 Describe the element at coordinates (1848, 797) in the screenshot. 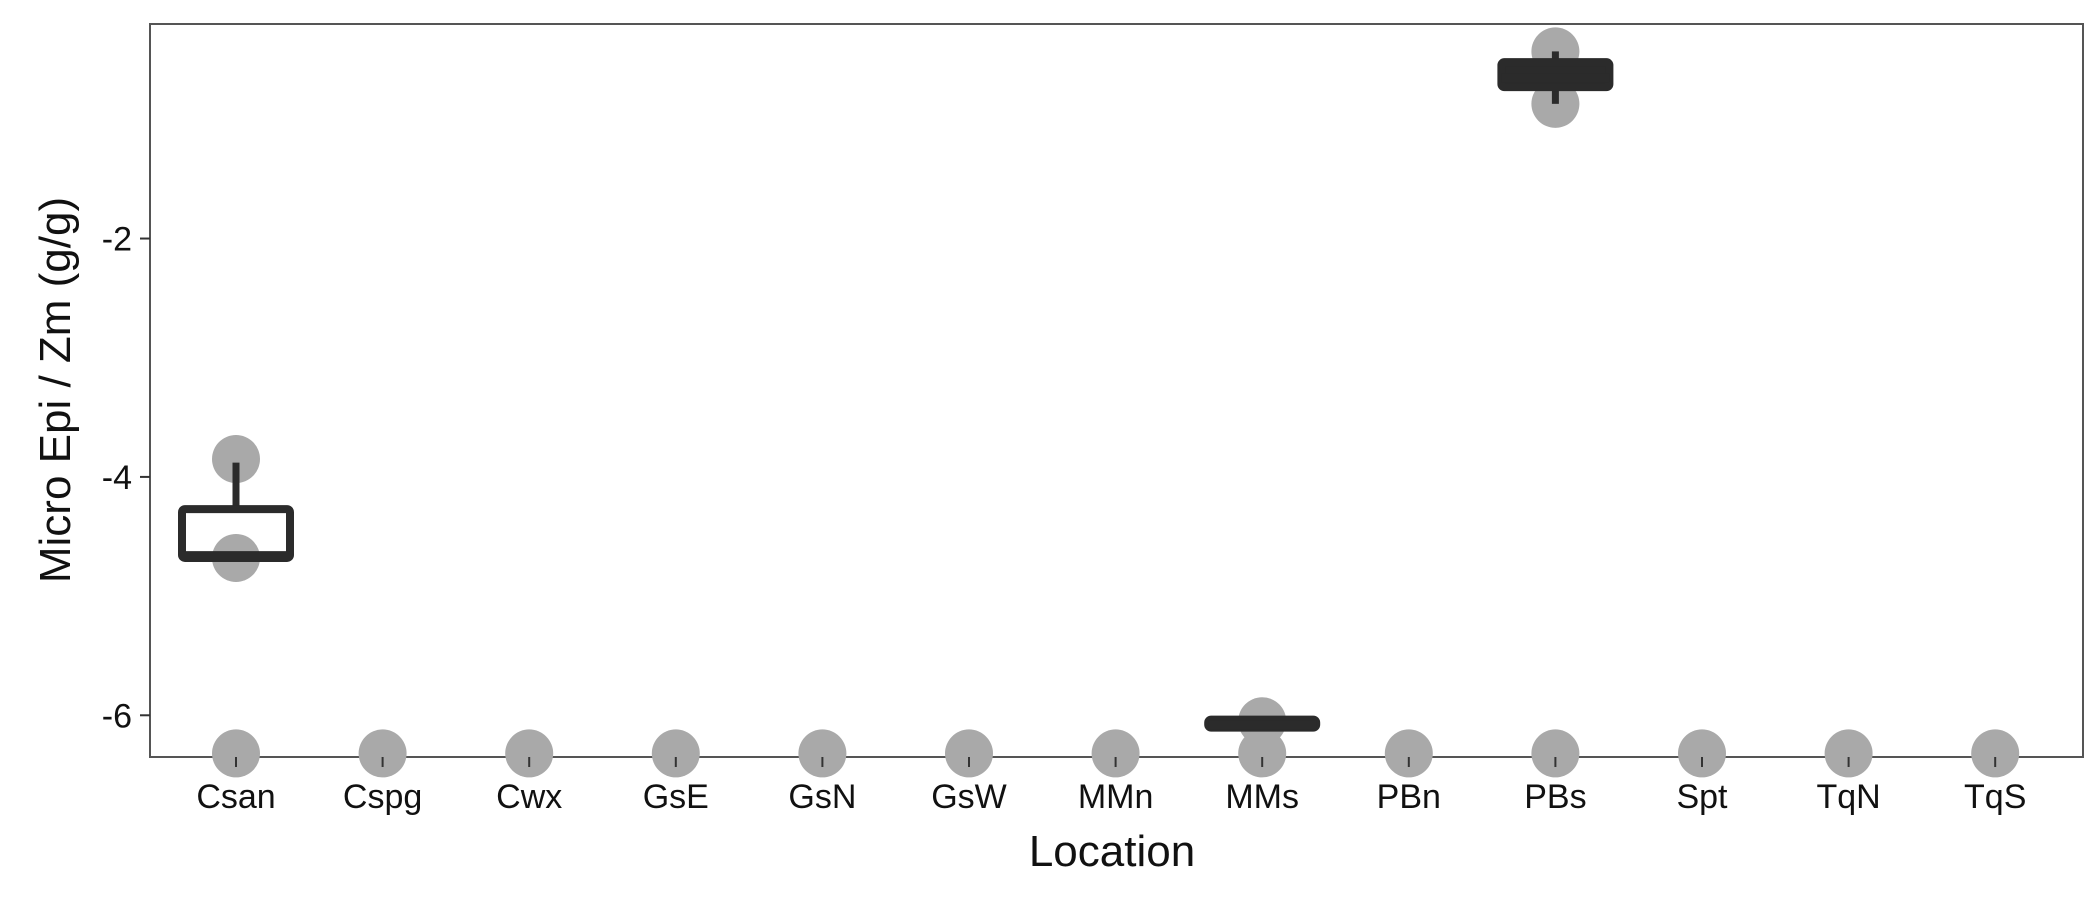

I see `x-tick-label: TqN` at that location.